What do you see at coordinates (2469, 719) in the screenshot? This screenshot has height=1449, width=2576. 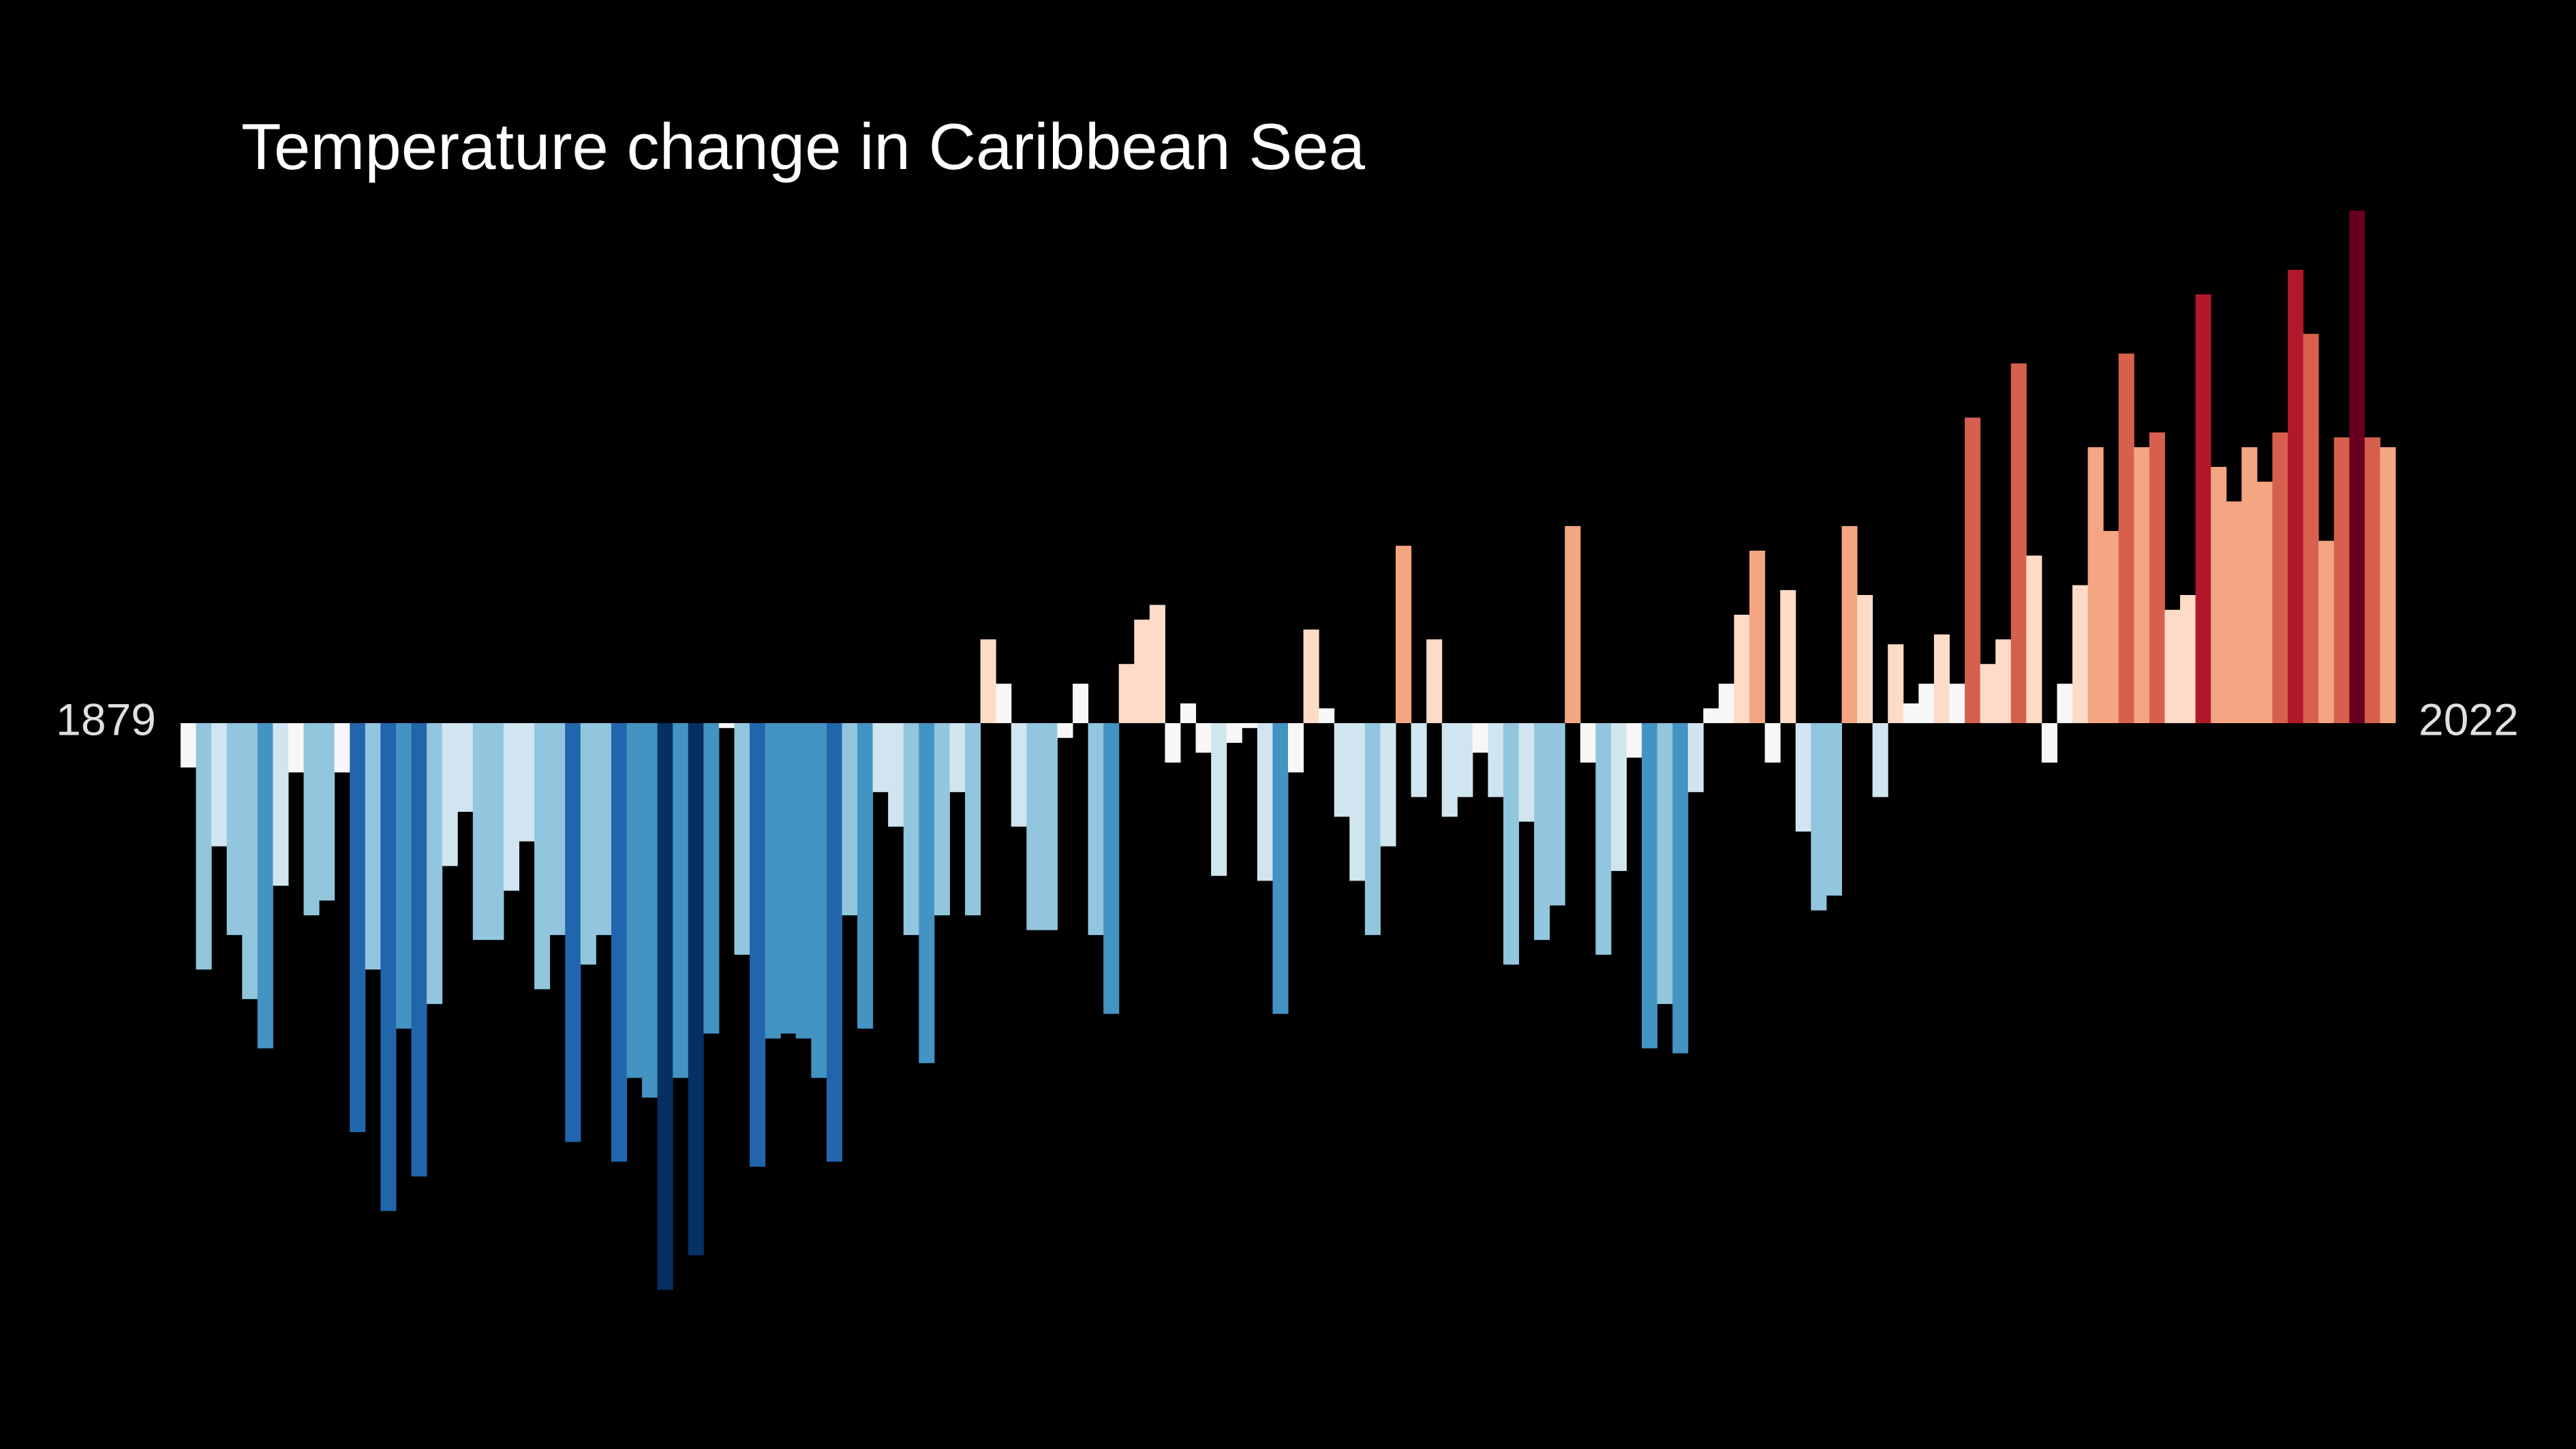 I see `year-label: 2022` at bounding box center [2469, 719].